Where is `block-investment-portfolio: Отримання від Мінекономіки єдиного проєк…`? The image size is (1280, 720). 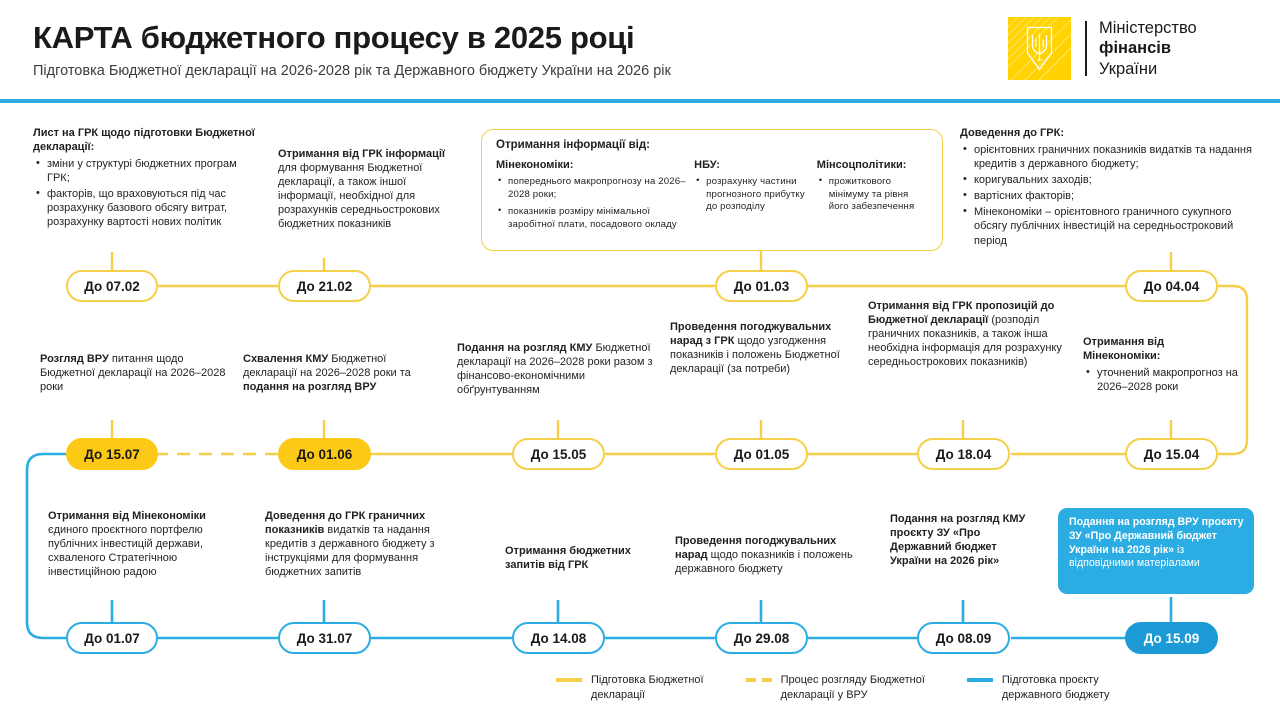
block-investment-portfolio: Отримання від Мінекономіки єдиного проєк… is located at coordinates (135, 544).